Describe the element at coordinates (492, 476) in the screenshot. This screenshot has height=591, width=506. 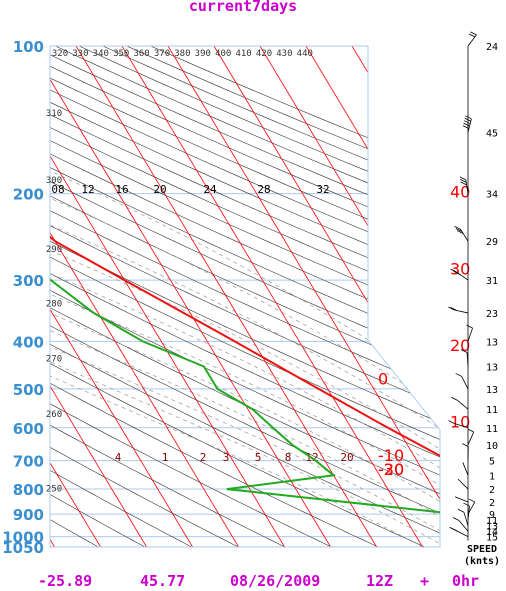
I see `wind-speed-label: 1` at that location.